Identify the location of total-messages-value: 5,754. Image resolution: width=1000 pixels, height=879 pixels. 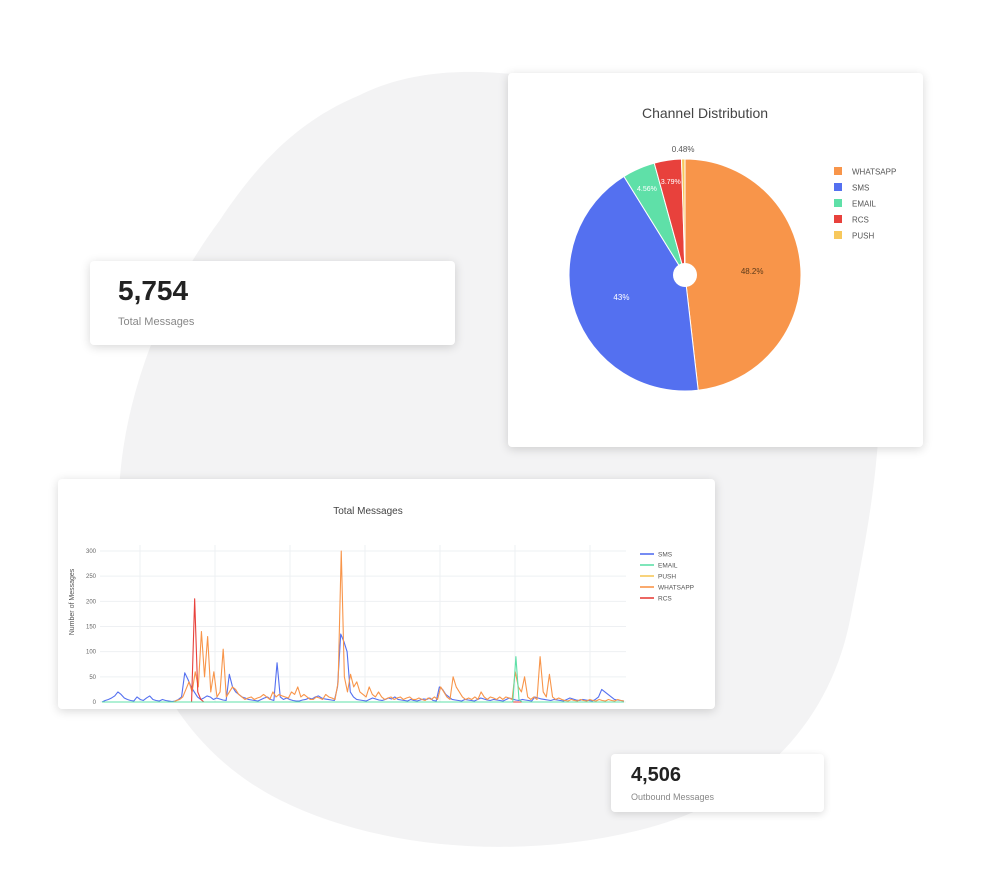
(153, 290).